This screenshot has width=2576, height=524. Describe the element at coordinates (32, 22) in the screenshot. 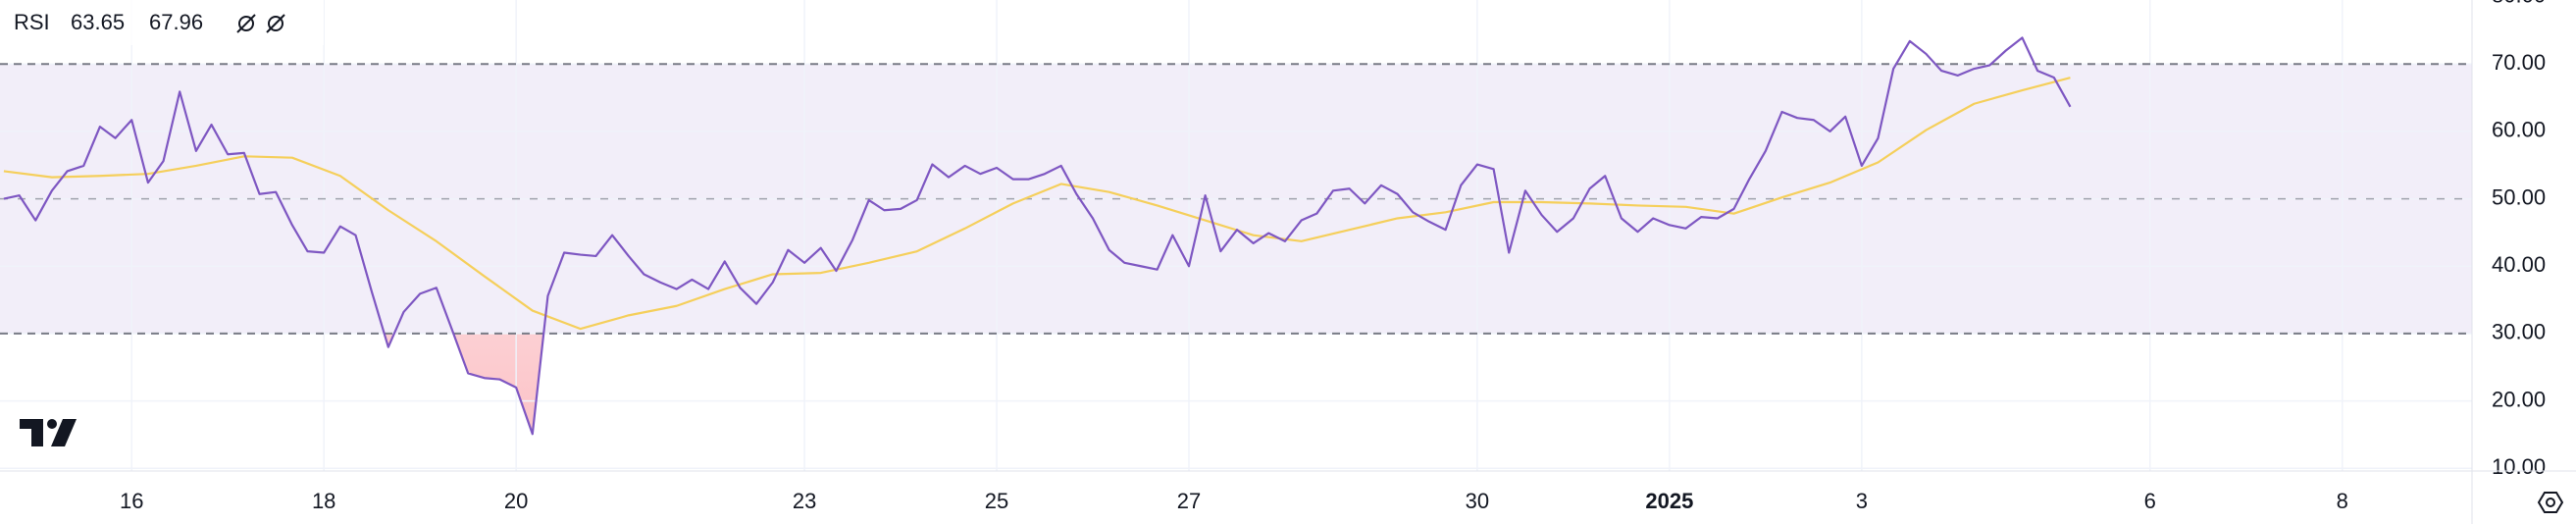

I see `chart-title: RSI` at that location.